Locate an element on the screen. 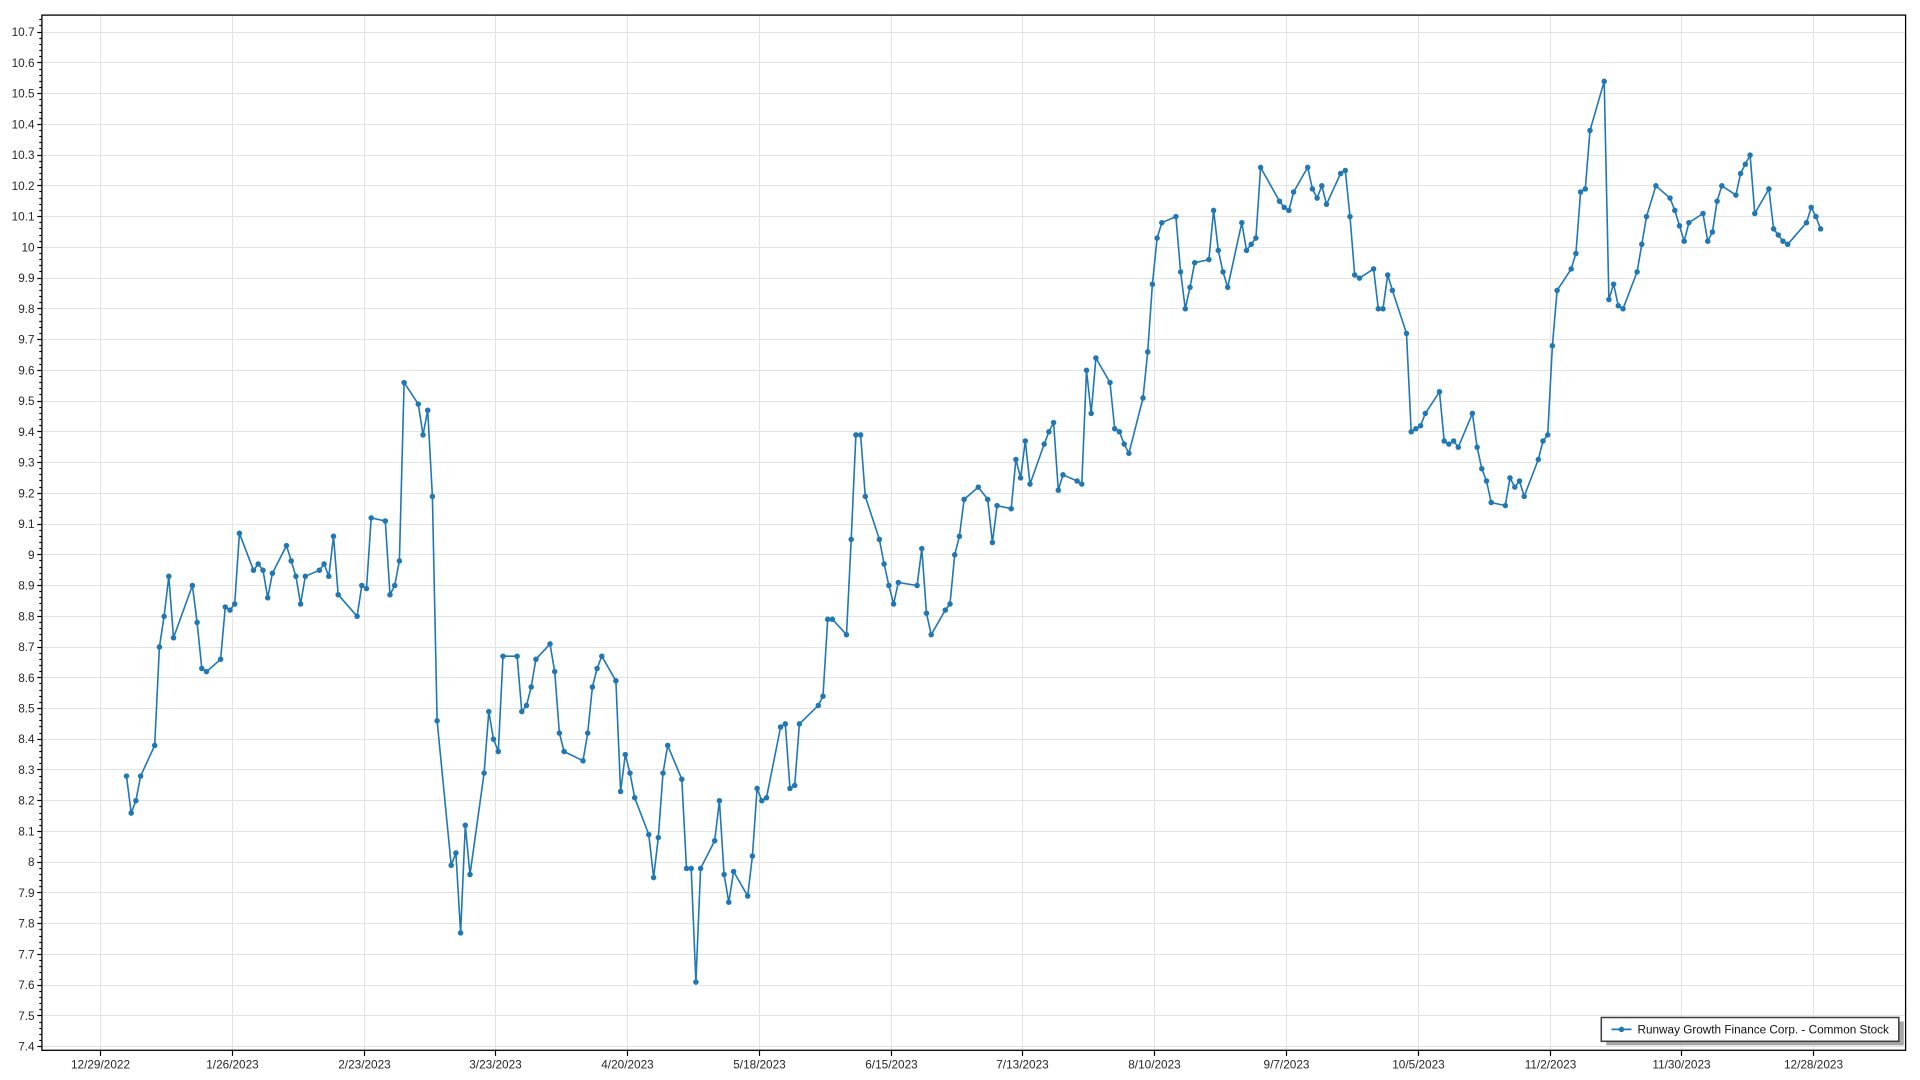 This screenshot has height=1080, width=1920. svg-text: 10.3 is located at coordinates (23, 155).